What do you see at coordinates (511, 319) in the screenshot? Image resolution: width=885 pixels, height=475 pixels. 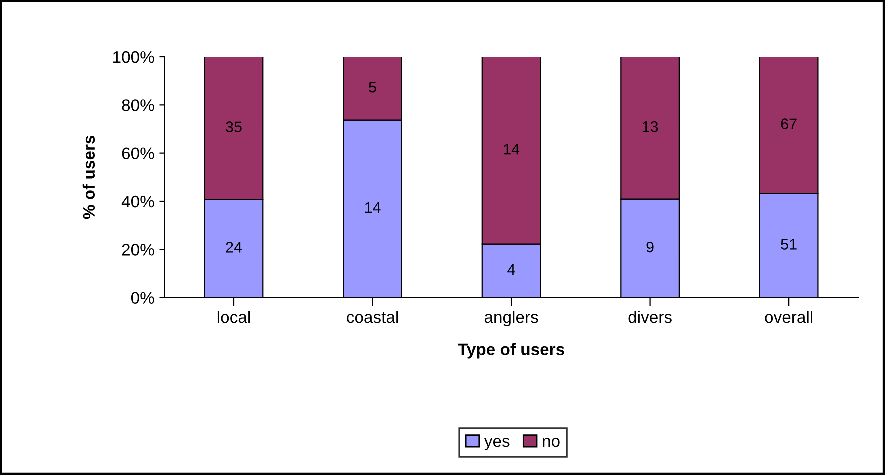 I see `x-tick-label: anglers` at bounding box center [511, 319].